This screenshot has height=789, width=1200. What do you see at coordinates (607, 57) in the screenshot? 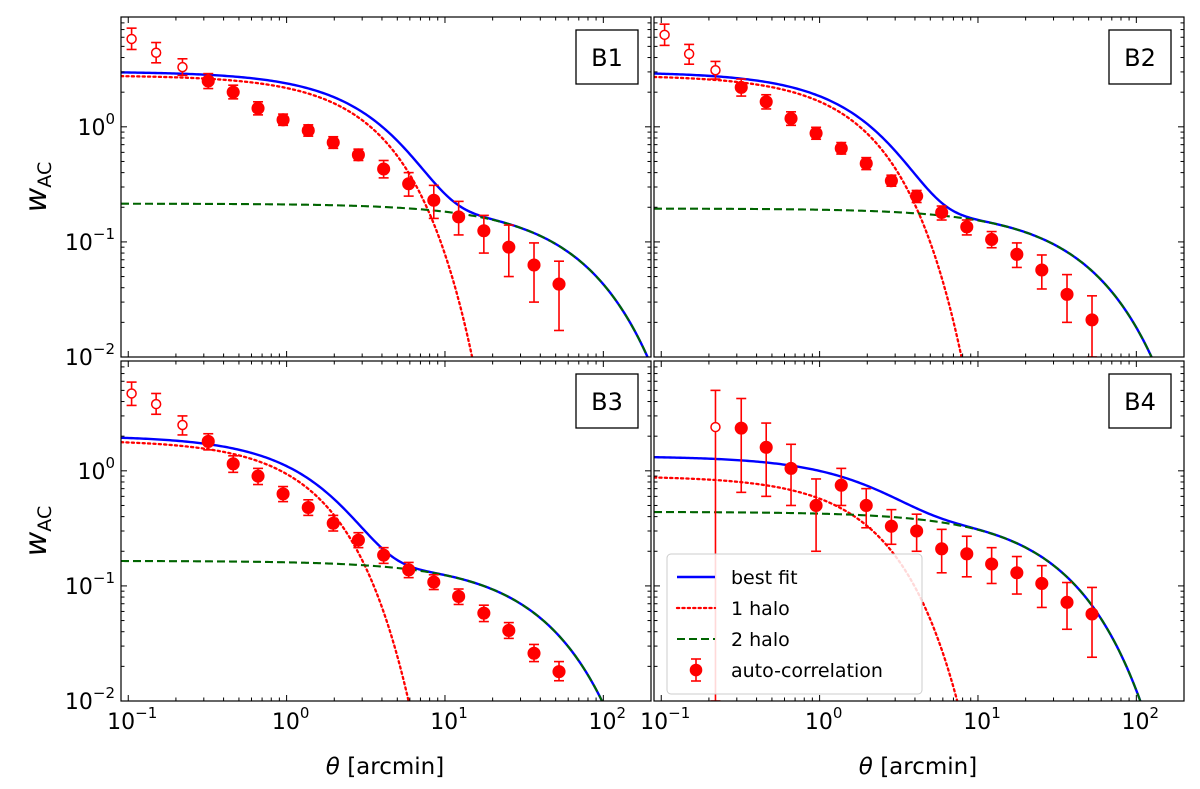
I see `panel-b1-label-box` at bounding box center [607, 57].